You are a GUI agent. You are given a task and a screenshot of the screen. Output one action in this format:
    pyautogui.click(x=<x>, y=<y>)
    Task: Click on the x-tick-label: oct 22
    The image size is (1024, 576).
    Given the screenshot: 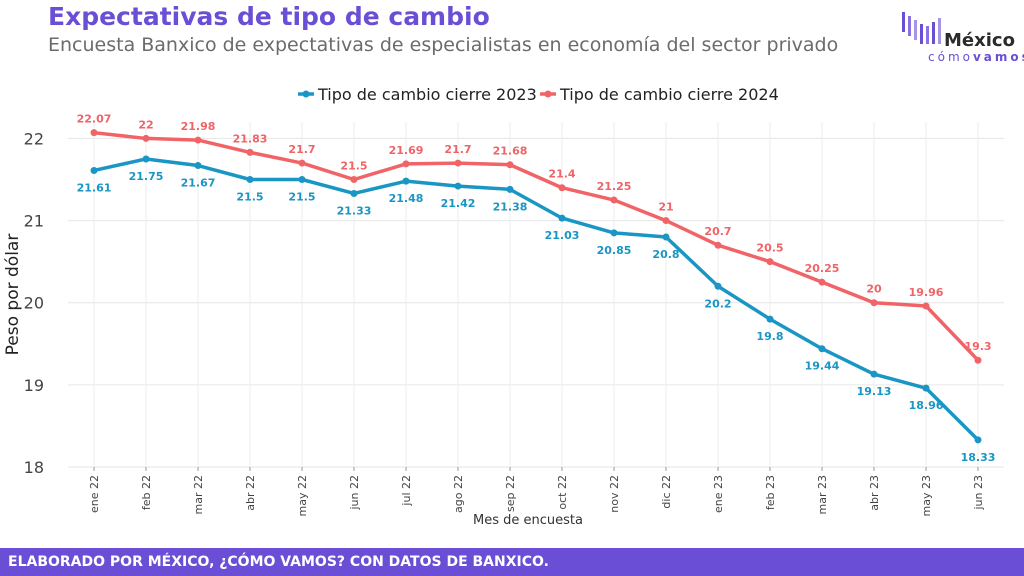 What is the action you would take?
    pyautogui.click(x=562, y=492)
    